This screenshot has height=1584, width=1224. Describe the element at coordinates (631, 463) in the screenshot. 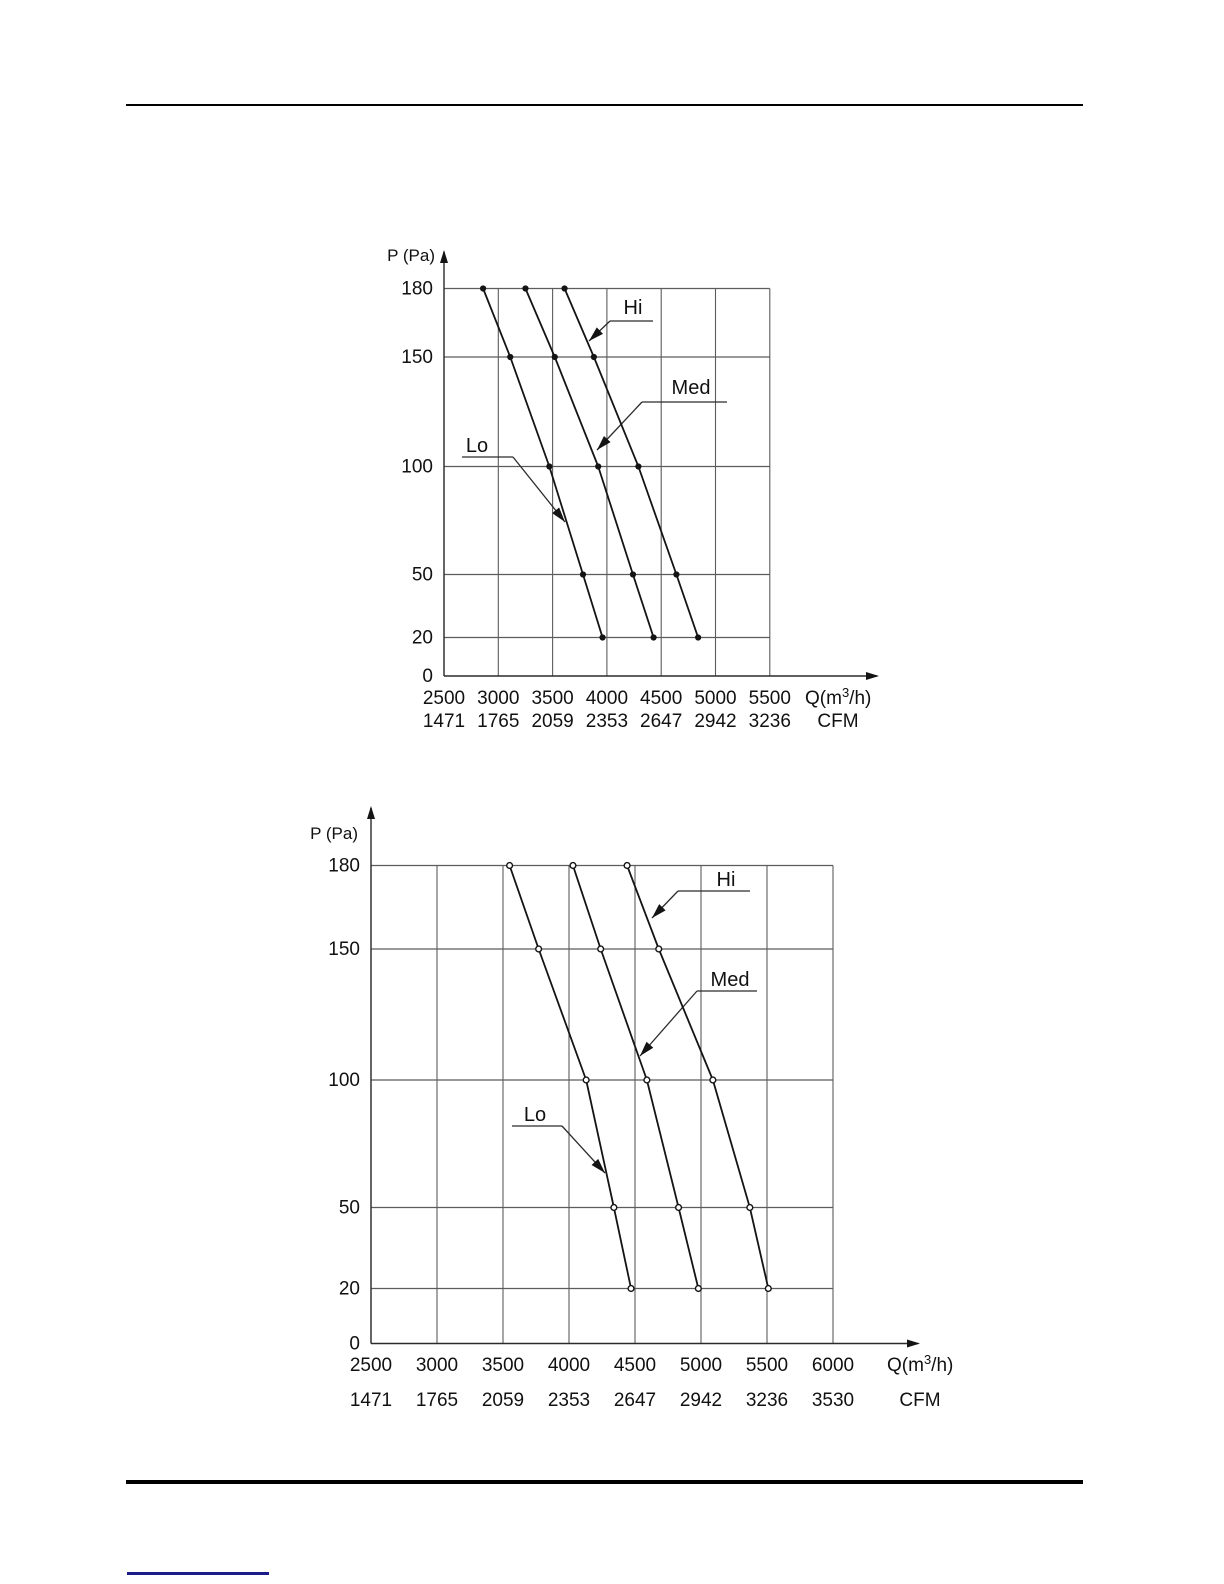

I see `curve-hi` at that location.